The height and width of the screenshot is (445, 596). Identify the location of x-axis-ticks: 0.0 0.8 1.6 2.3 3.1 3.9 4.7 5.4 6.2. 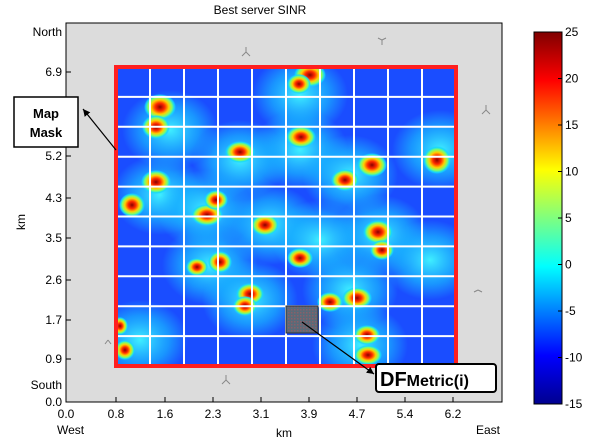
(260, 409).